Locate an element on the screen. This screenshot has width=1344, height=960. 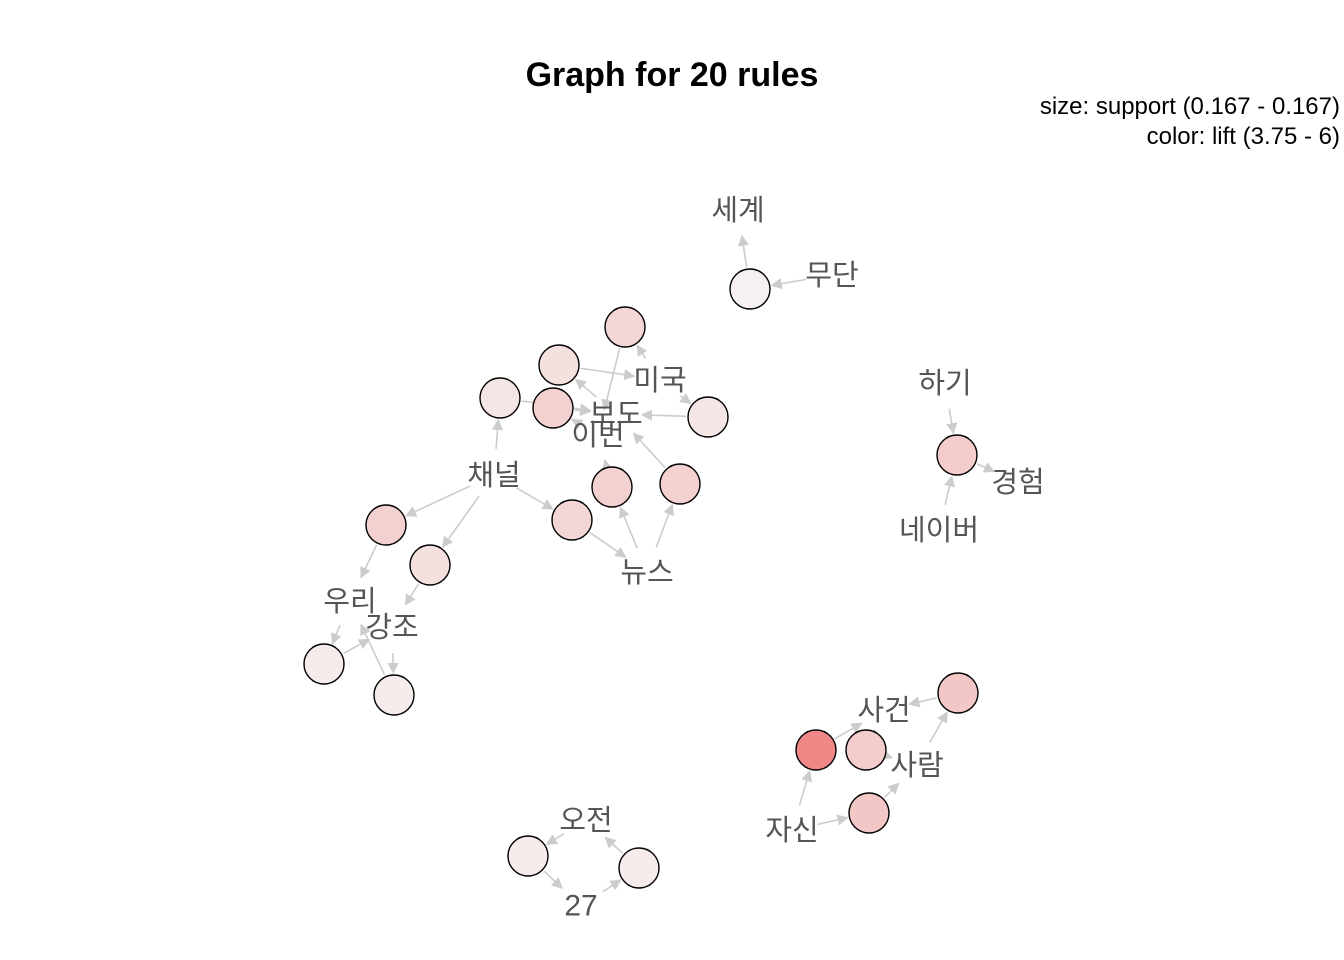
legend-size-line: size: support (0.167 - 0.167) is located at coordinates (1189, 106).